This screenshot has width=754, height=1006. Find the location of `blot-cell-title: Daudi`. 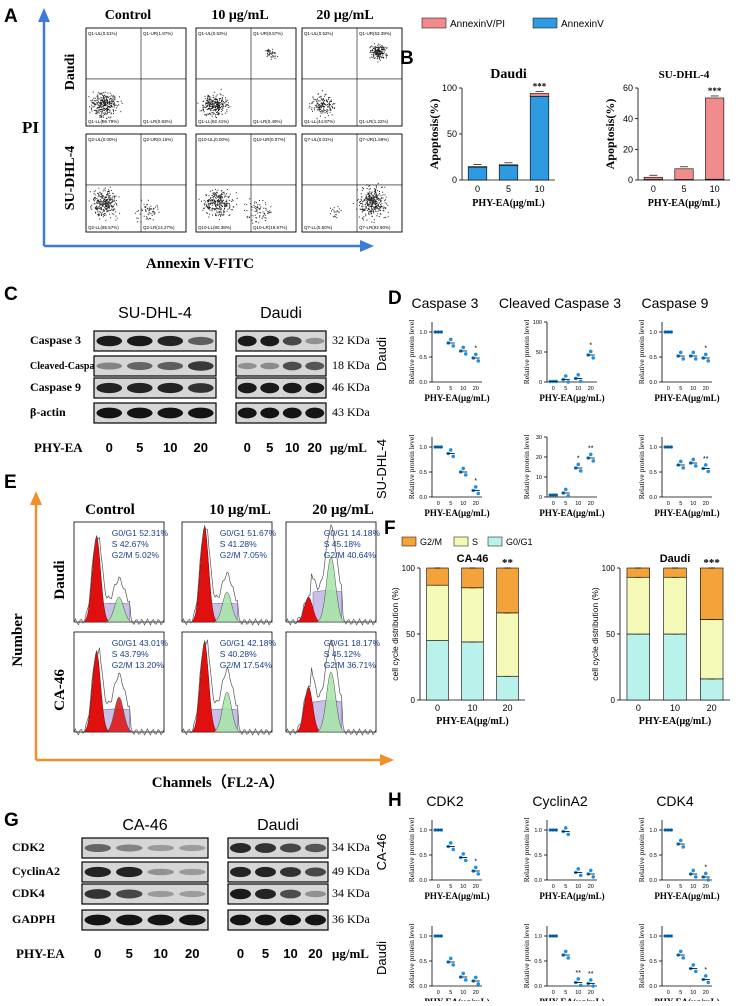

blot-cell-title: Daudi is located at coordinates (278, 825).